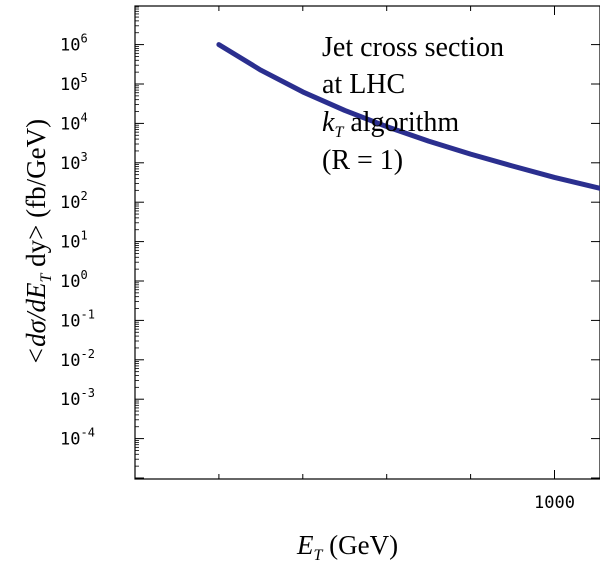  What do you see at coordinates (74, 280) in the screenshot?
I see `y-tick-label: 10⁰` at bounding box center [74, 280].